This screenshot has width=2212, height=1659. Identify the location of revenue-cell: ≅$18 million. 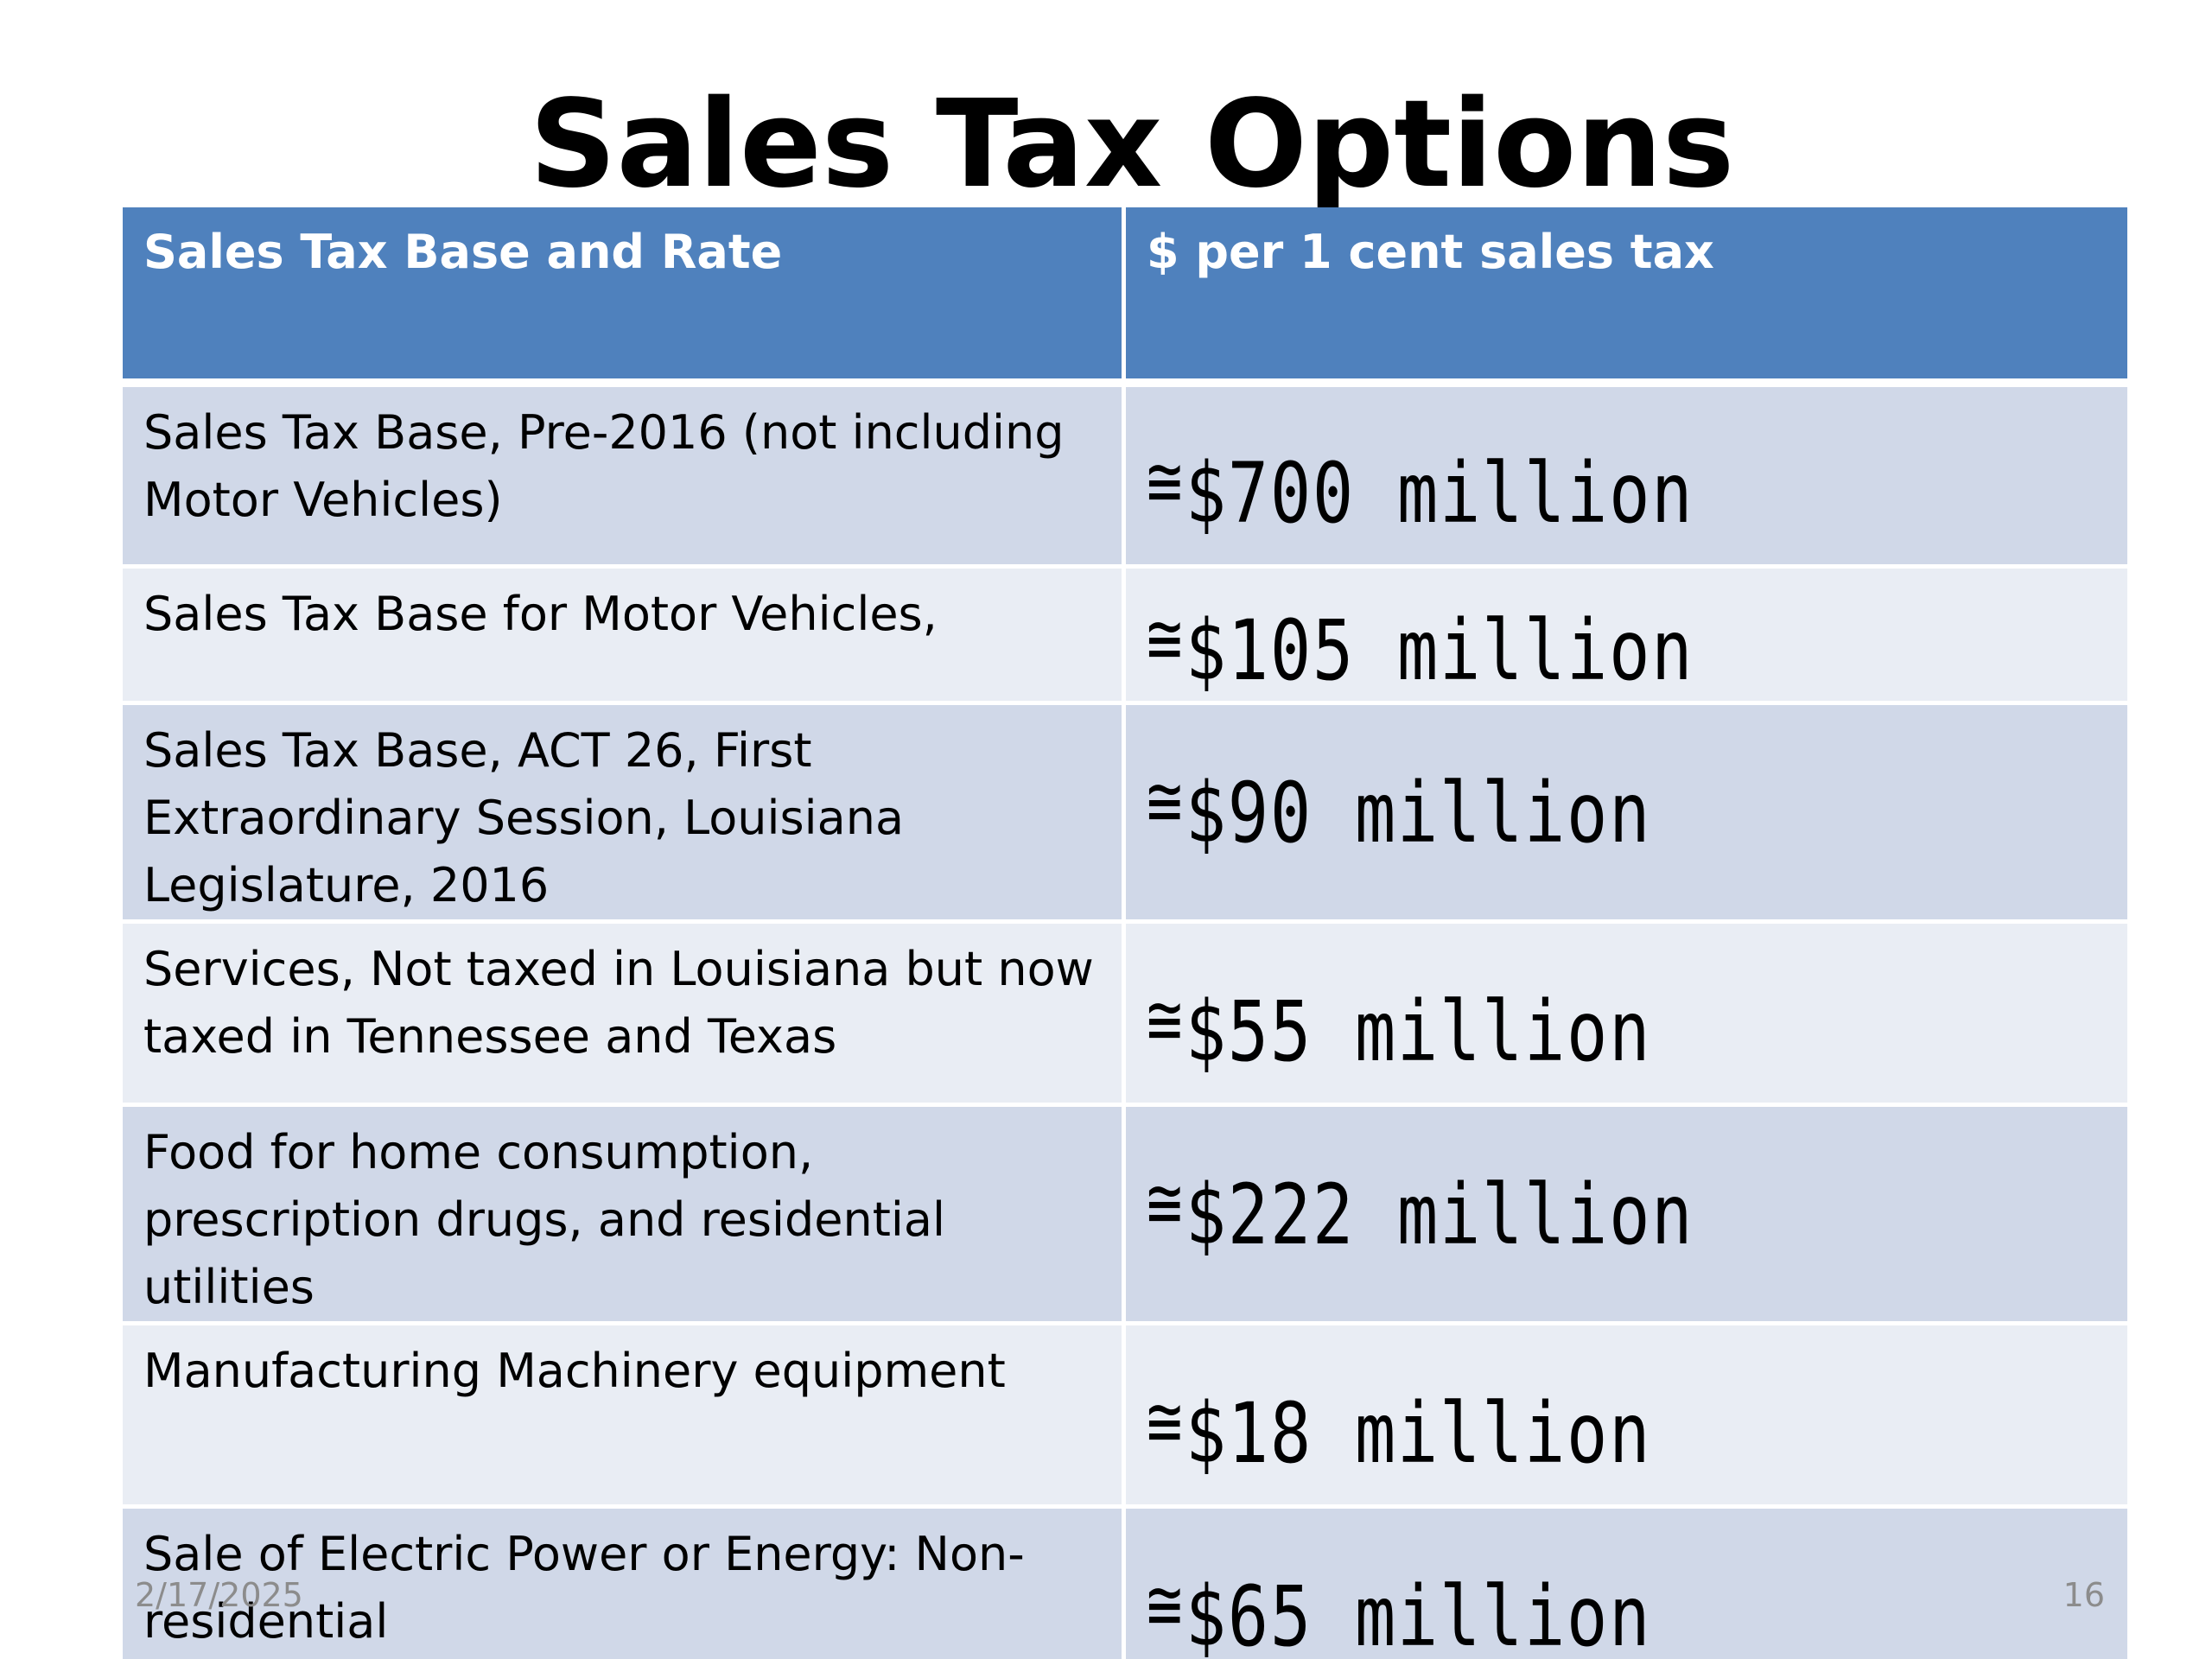
(1626, 1417).